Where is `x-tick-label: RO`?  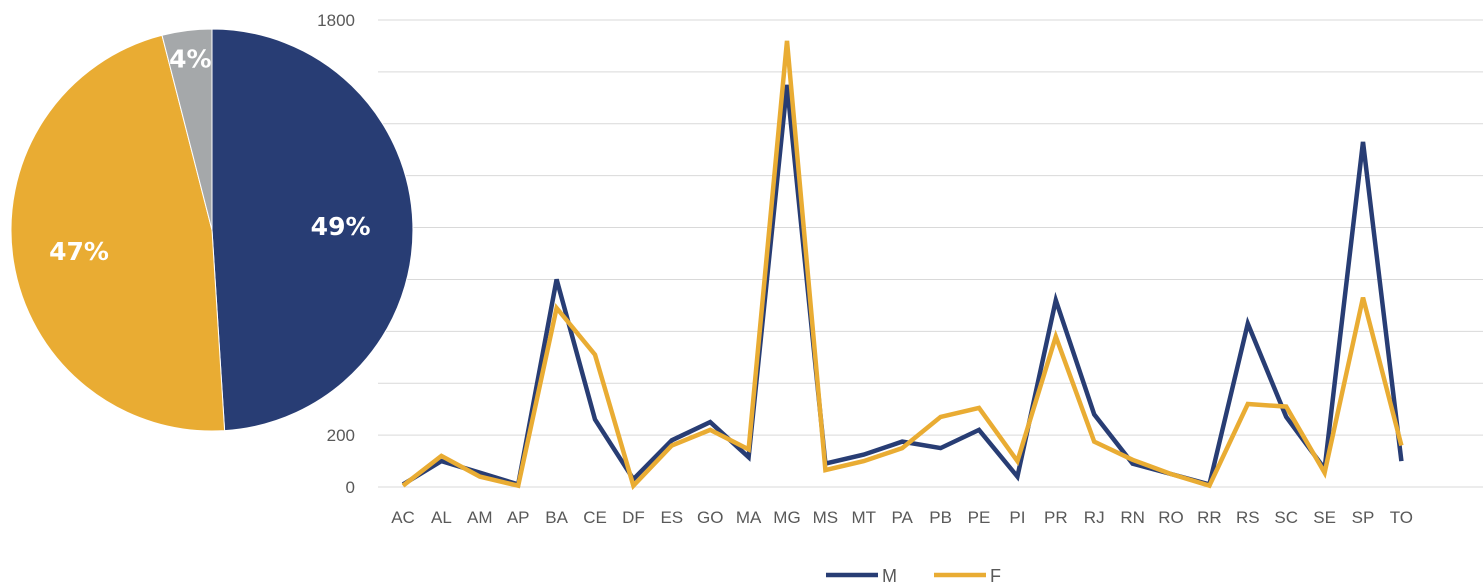 x-tick-label: RO is located at coordinates (1171, 517).